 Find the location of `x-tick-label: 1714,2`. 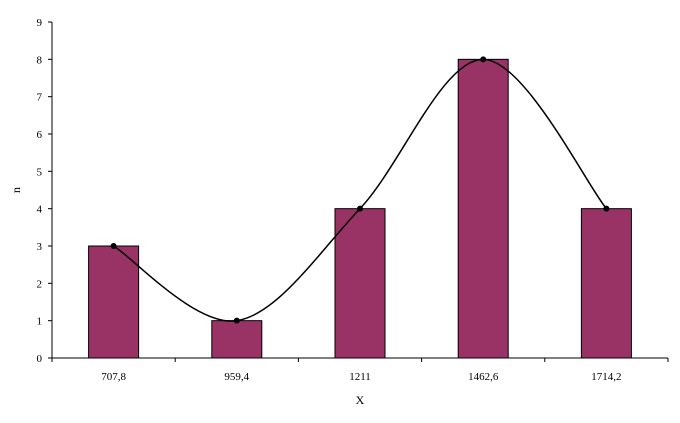

x-tick-label: 1714,2 is located at coordinates (606, 377).